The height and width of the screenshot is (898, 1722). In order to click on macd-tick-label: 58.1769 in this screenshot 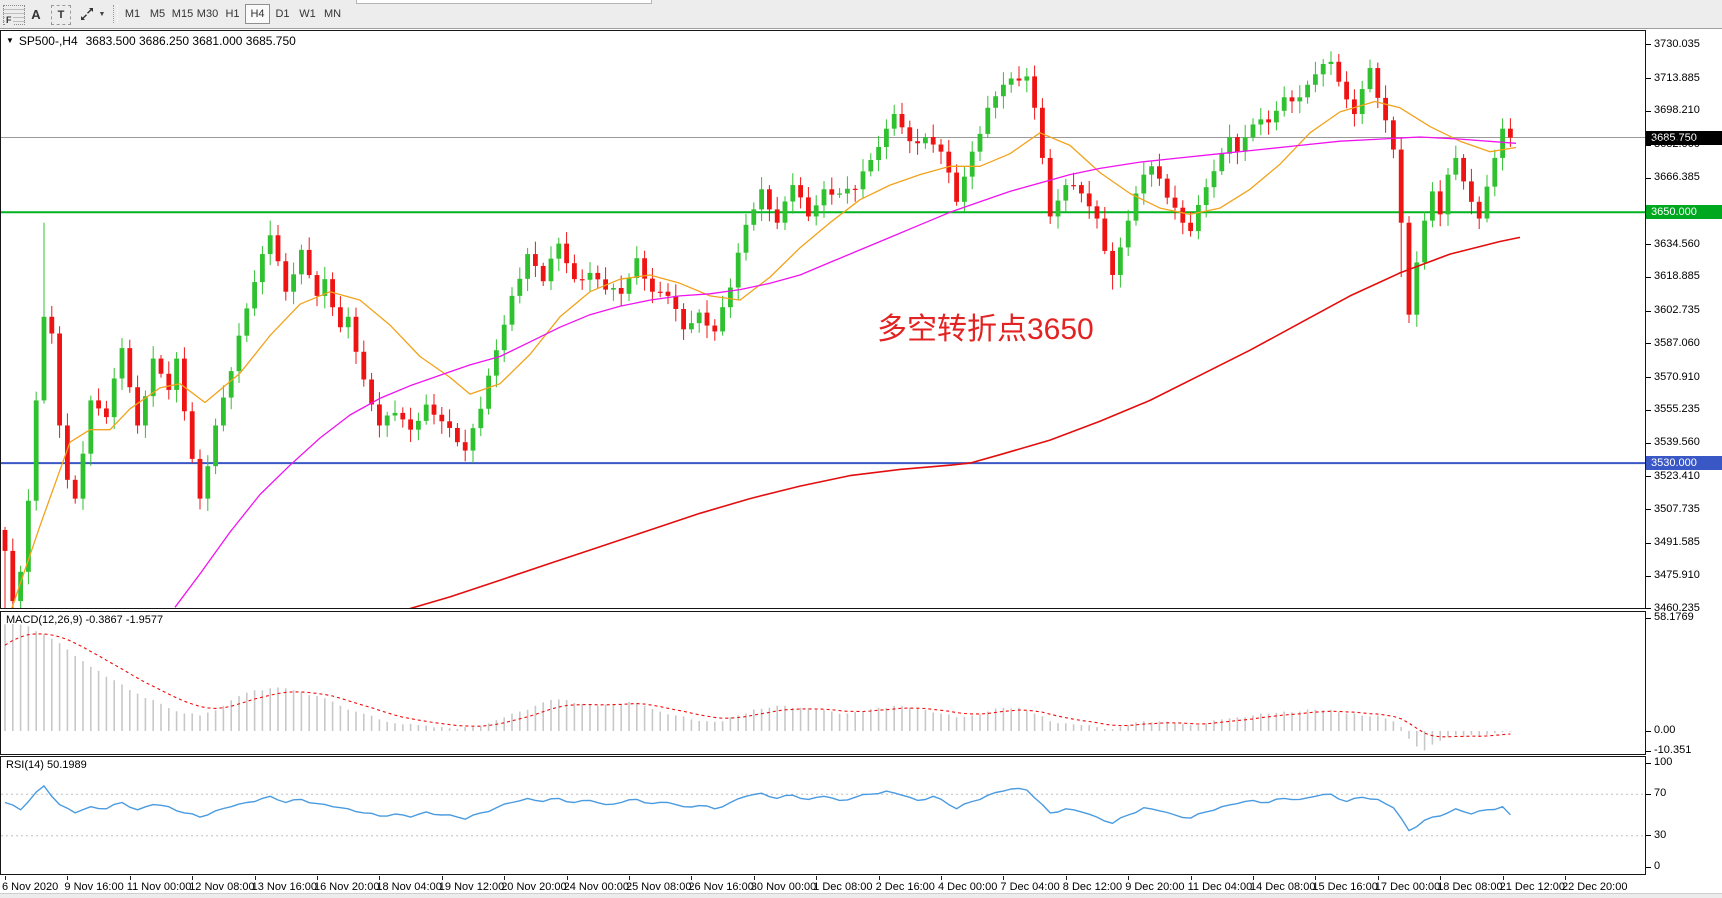, I will do `click(1674, 617)`.